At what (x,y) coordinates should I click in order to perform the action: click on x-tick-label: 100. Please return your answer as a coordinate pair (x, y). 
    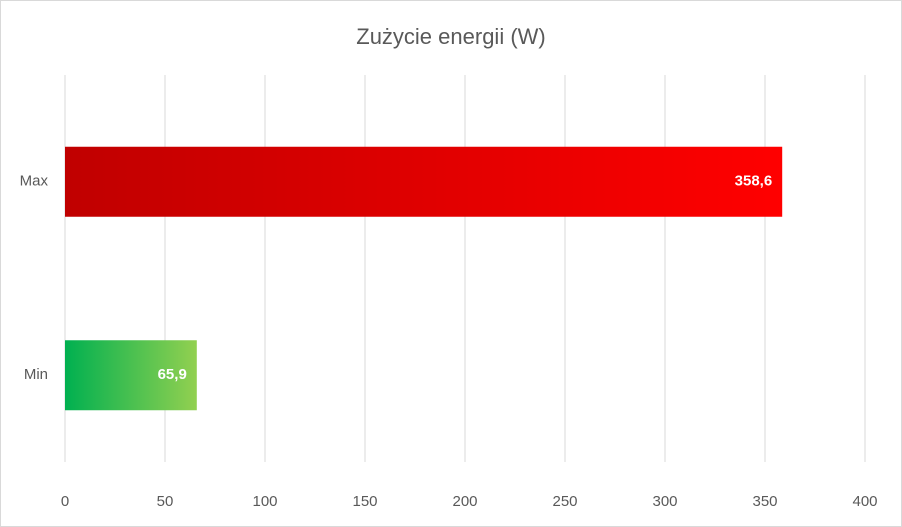
    Looking at the image, I should click on (264, 501).